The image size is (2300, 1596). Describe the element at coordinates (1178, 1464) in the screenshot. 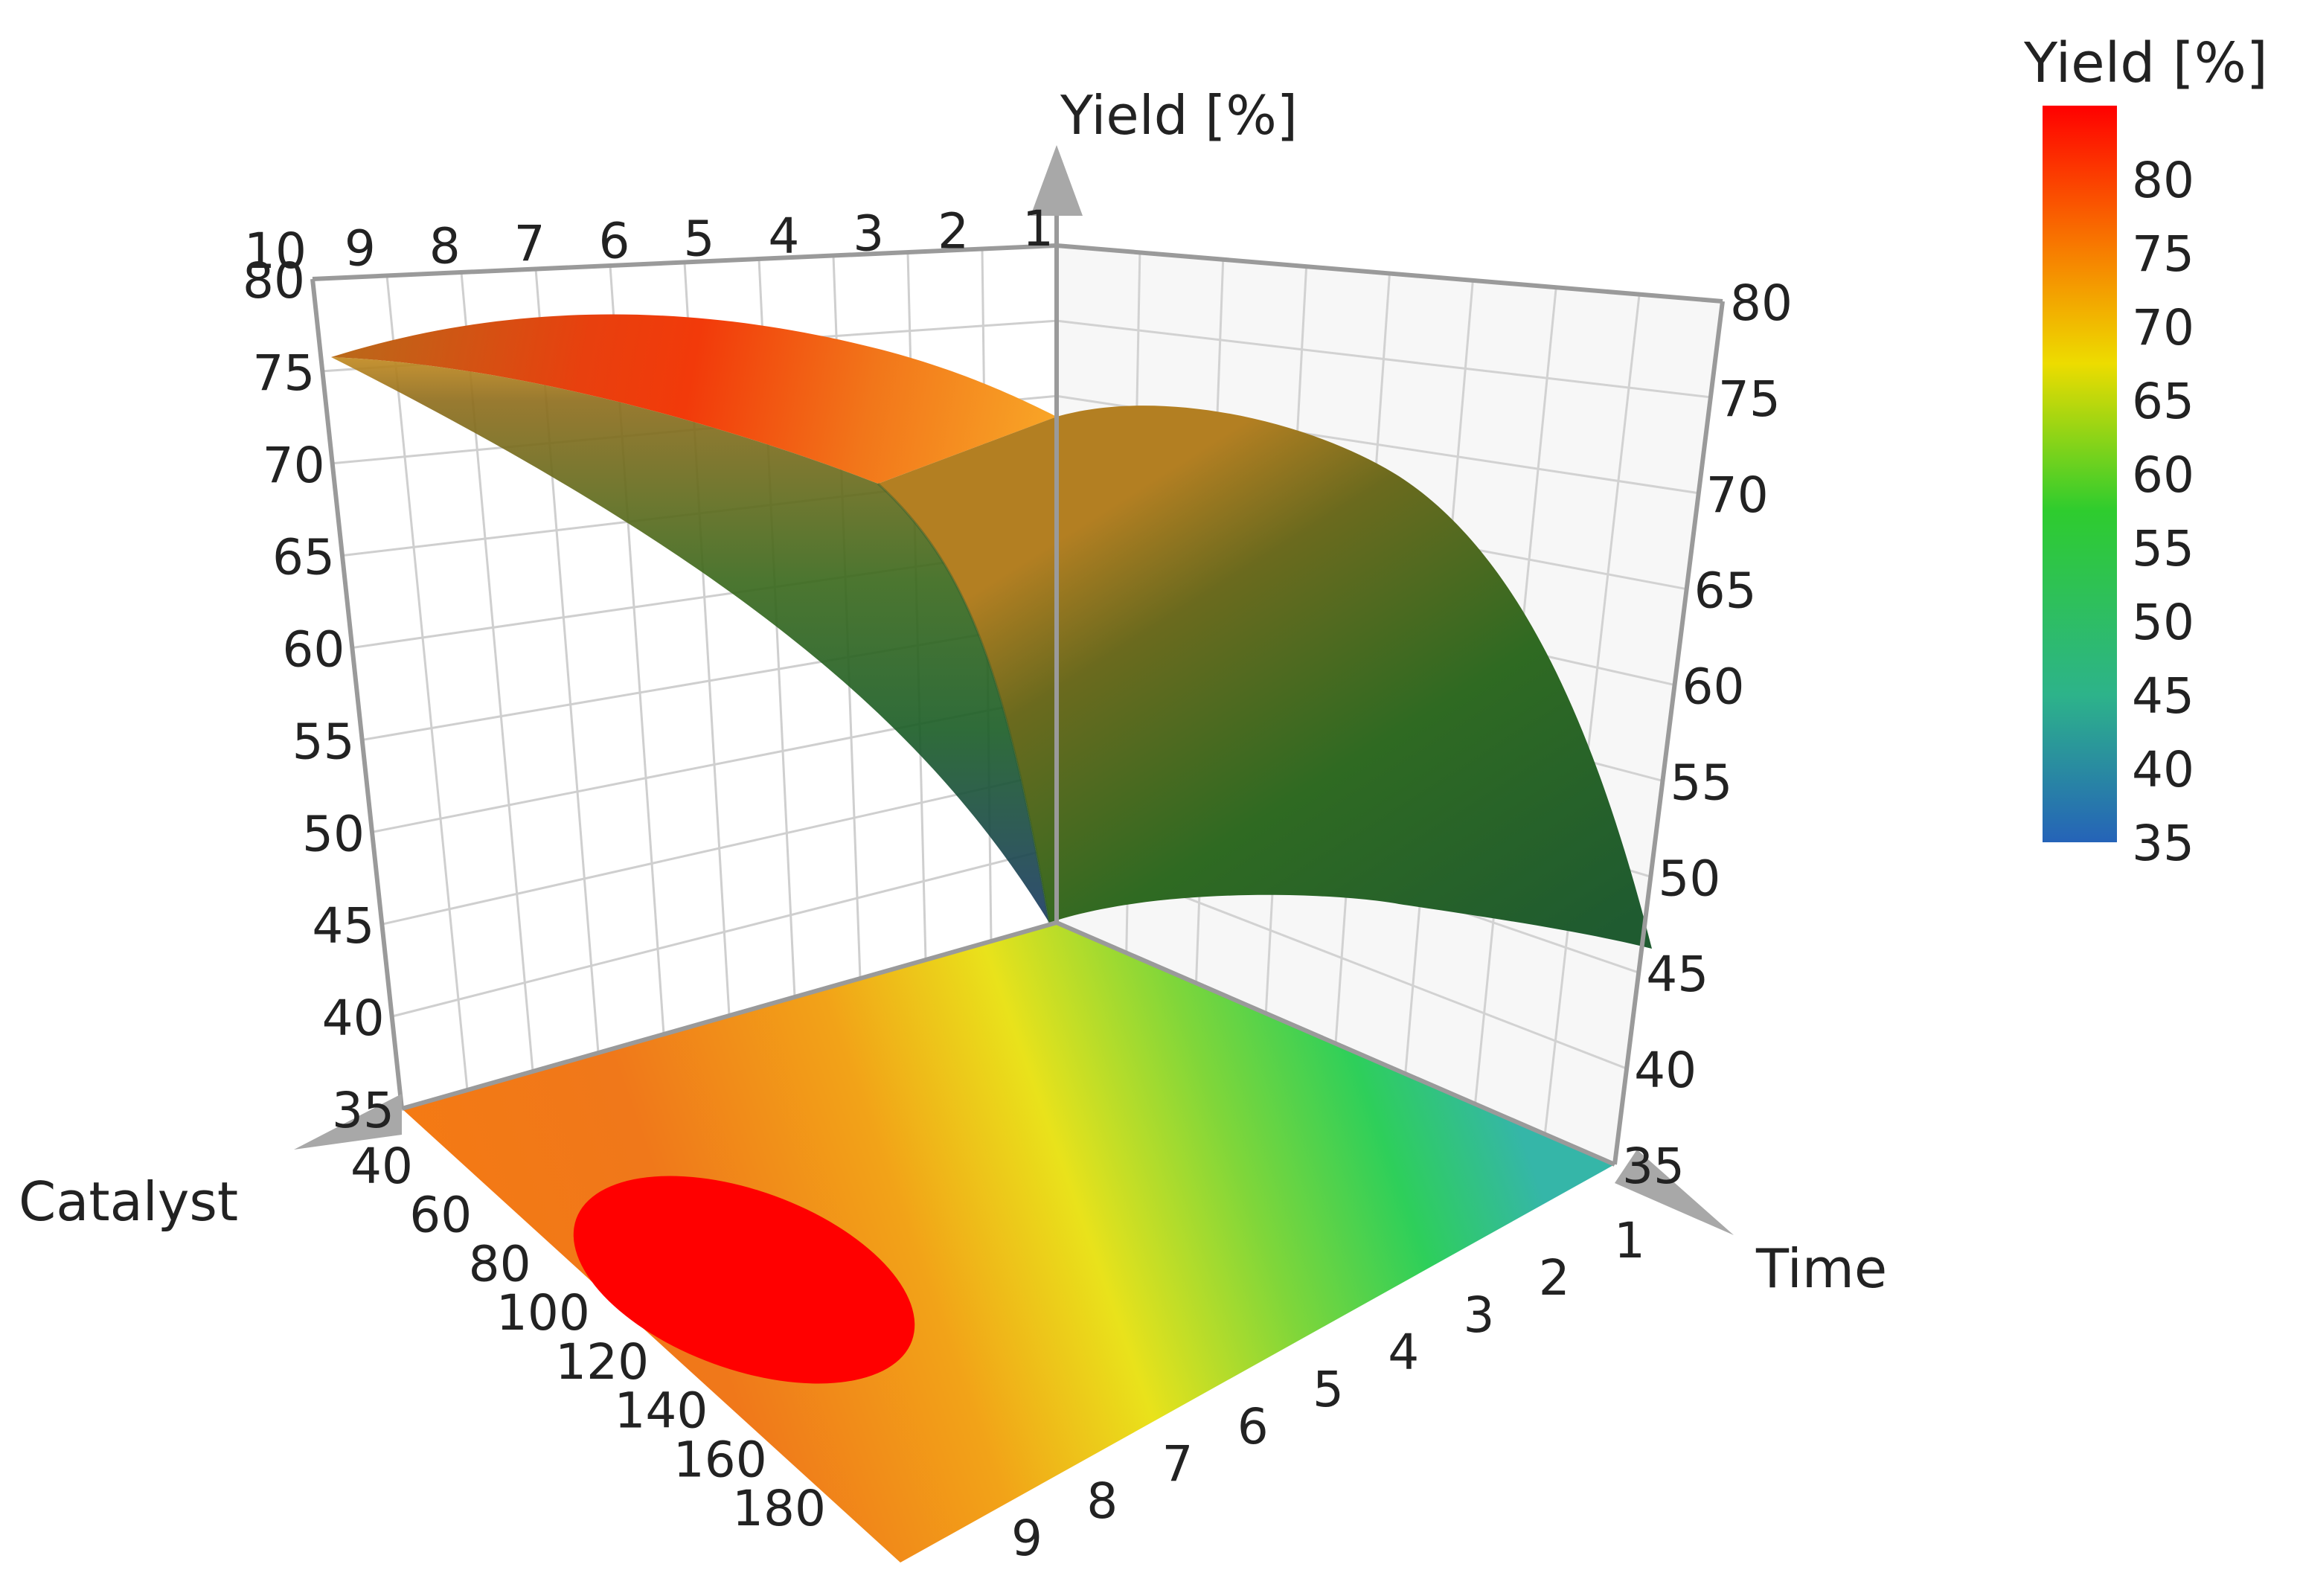

I see `time-tick: 7` at that location.